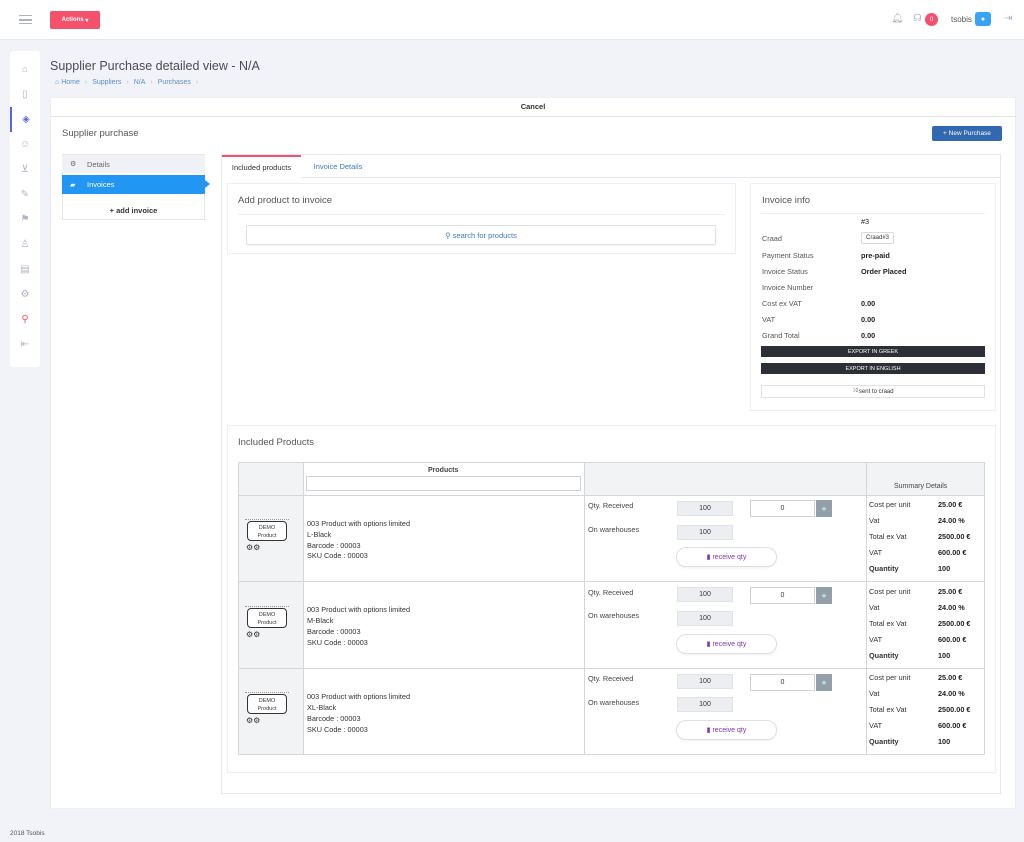 The image size is (1024, 842). Describe the element at coordinates (877, 238) in the screenshot. I see `craad-button: Craad#3` at that location.